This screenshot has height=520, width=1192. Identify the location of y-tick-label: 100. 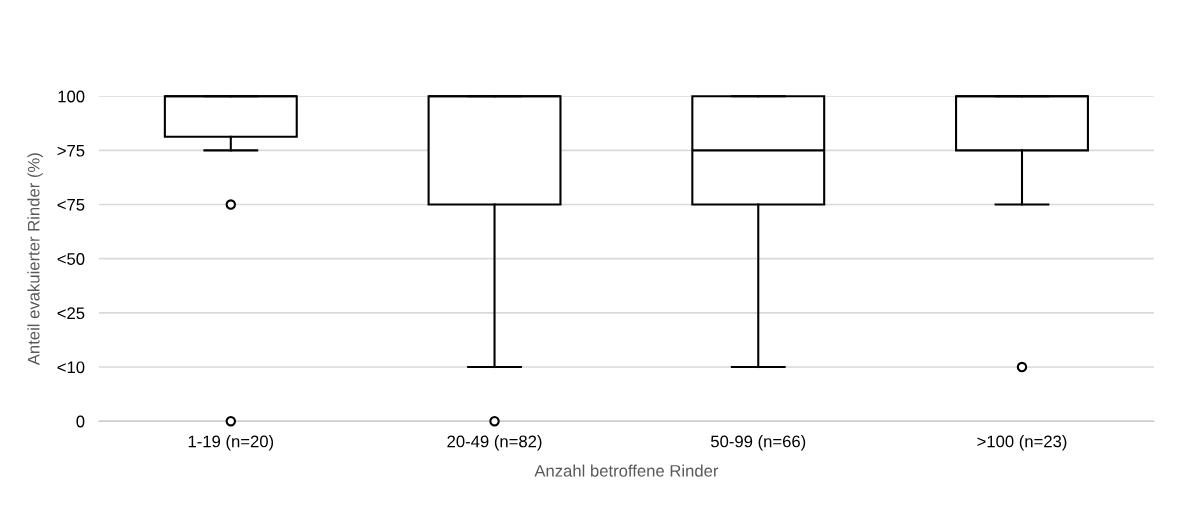
(71, 96).